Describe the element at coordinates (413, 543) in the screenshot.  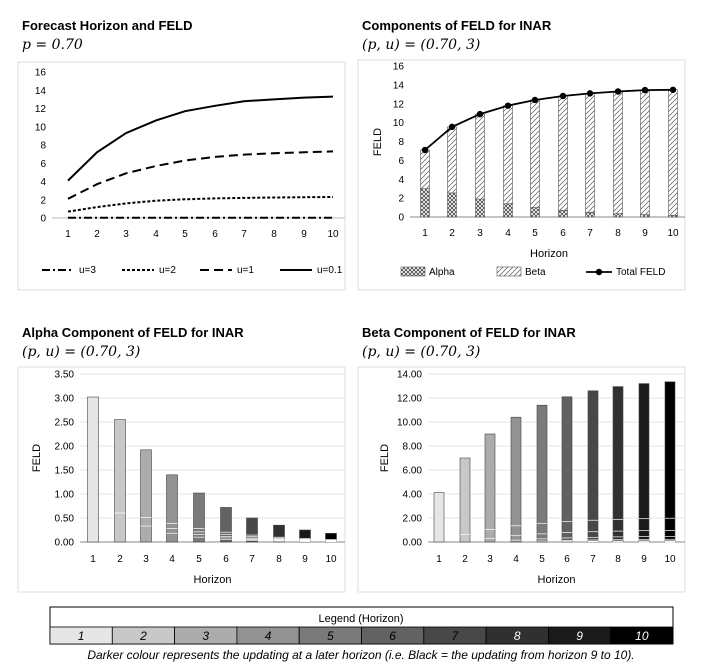
I see `chart4-ytick: 0.00` at that location.